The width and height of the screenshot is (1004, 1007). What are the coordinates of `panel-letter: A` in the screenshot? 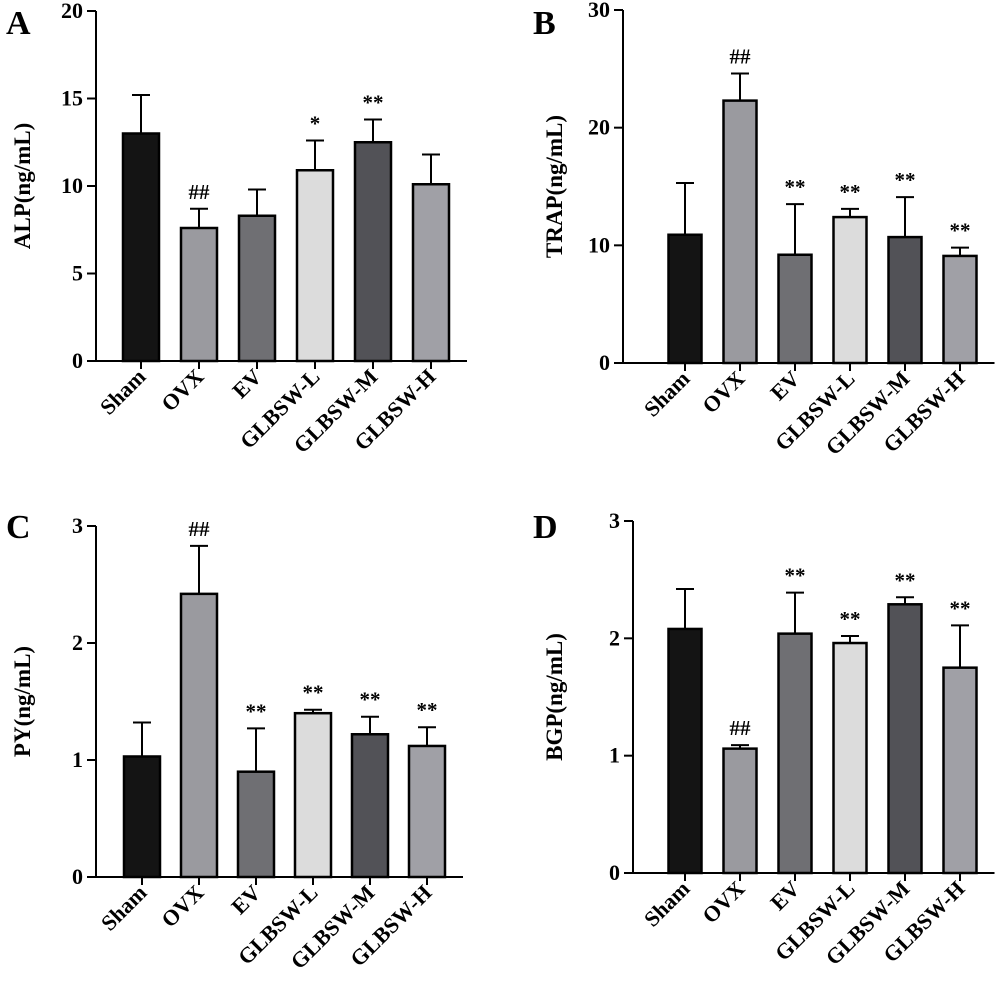 It's located at (18, 23).